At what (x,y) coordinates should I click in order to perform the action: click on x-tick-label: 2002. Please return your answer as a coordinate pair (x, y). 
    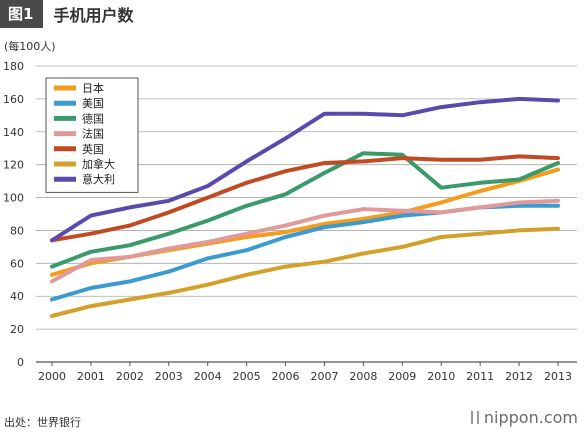
    Looking at the image, I should click on (130, 376).